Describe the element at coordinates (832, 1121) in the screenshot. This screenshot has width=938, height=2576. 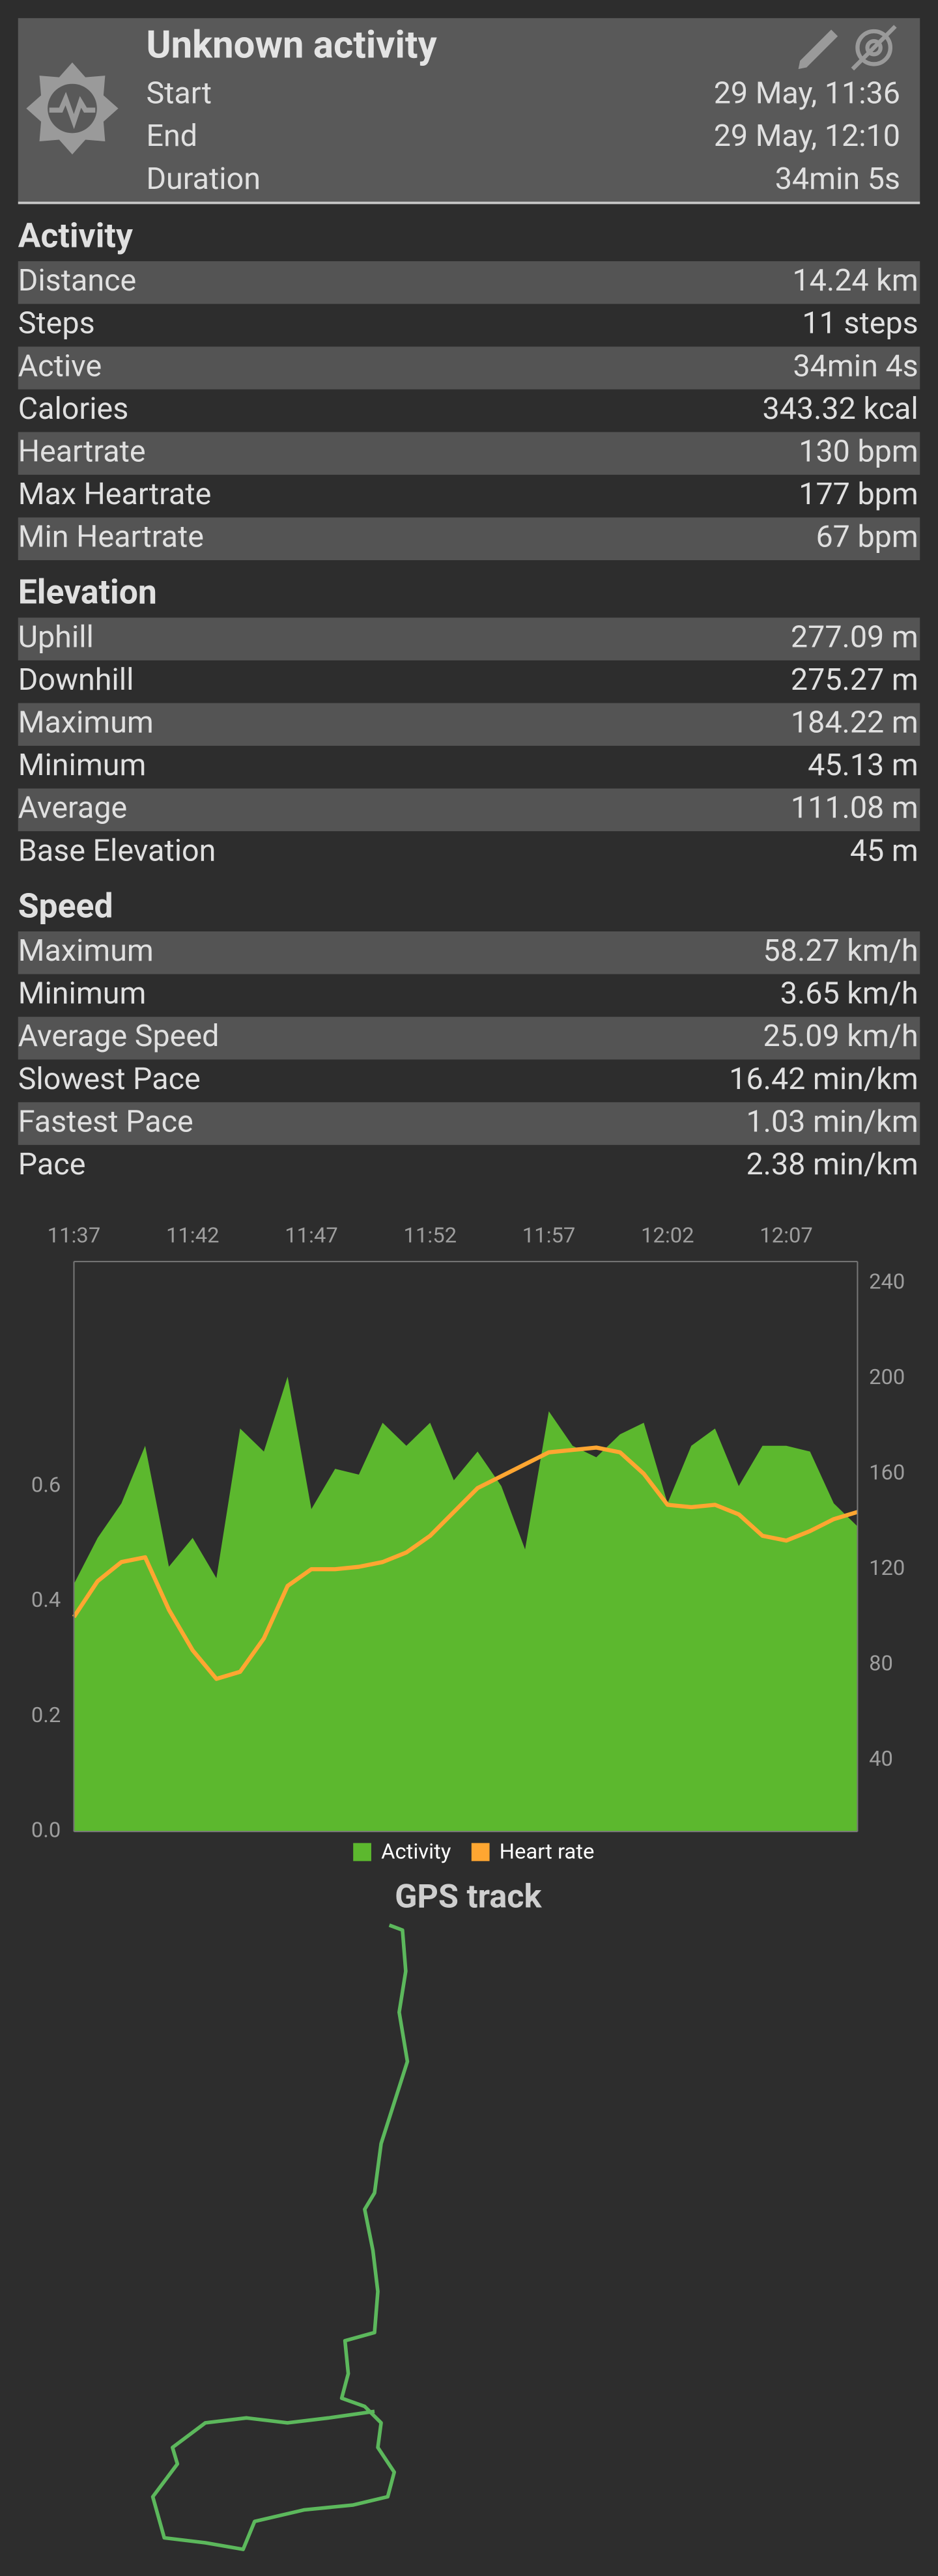
I see `row-value: 1.03 min/km` at that location.